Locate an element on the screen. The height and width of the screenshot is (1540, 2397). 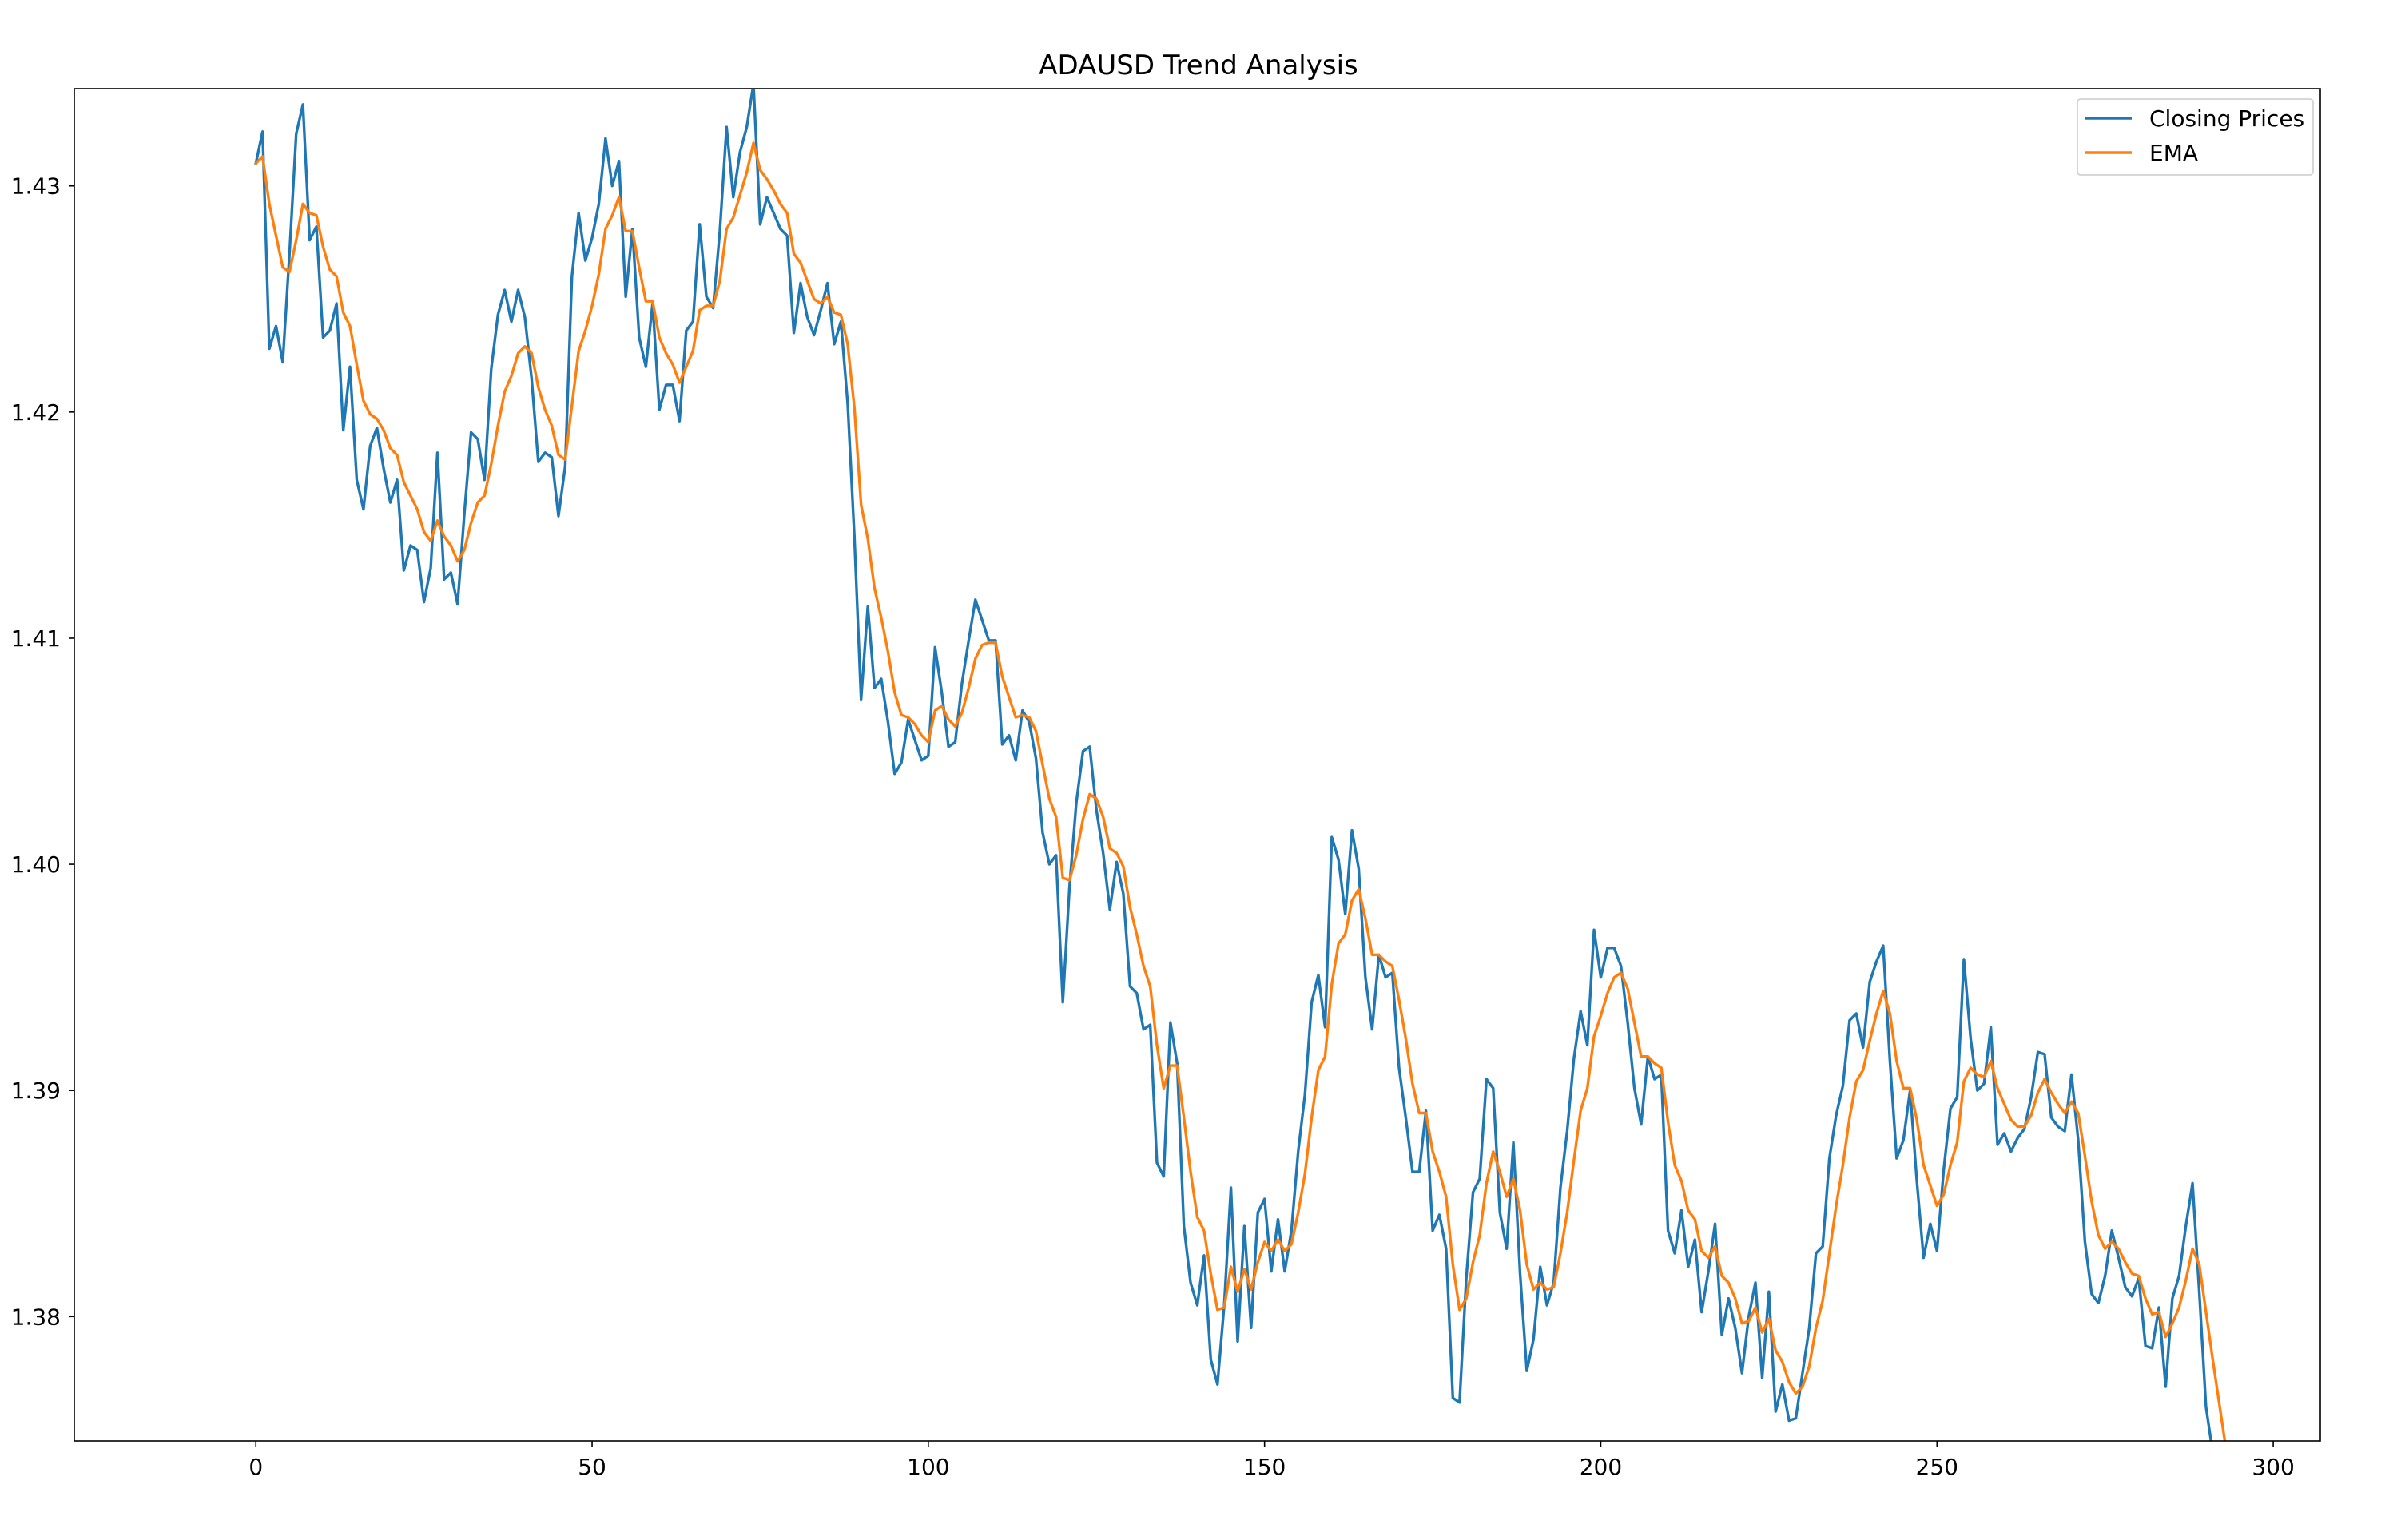
x-tick-label: 250 is located at coordinates (1937, 1467).